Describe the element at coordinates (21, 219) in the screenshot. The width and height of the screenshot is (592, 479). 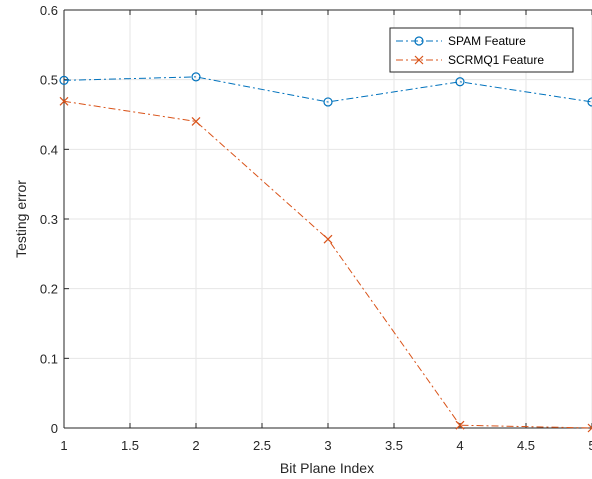
I see `y-axis-label: Testing error` at that location.